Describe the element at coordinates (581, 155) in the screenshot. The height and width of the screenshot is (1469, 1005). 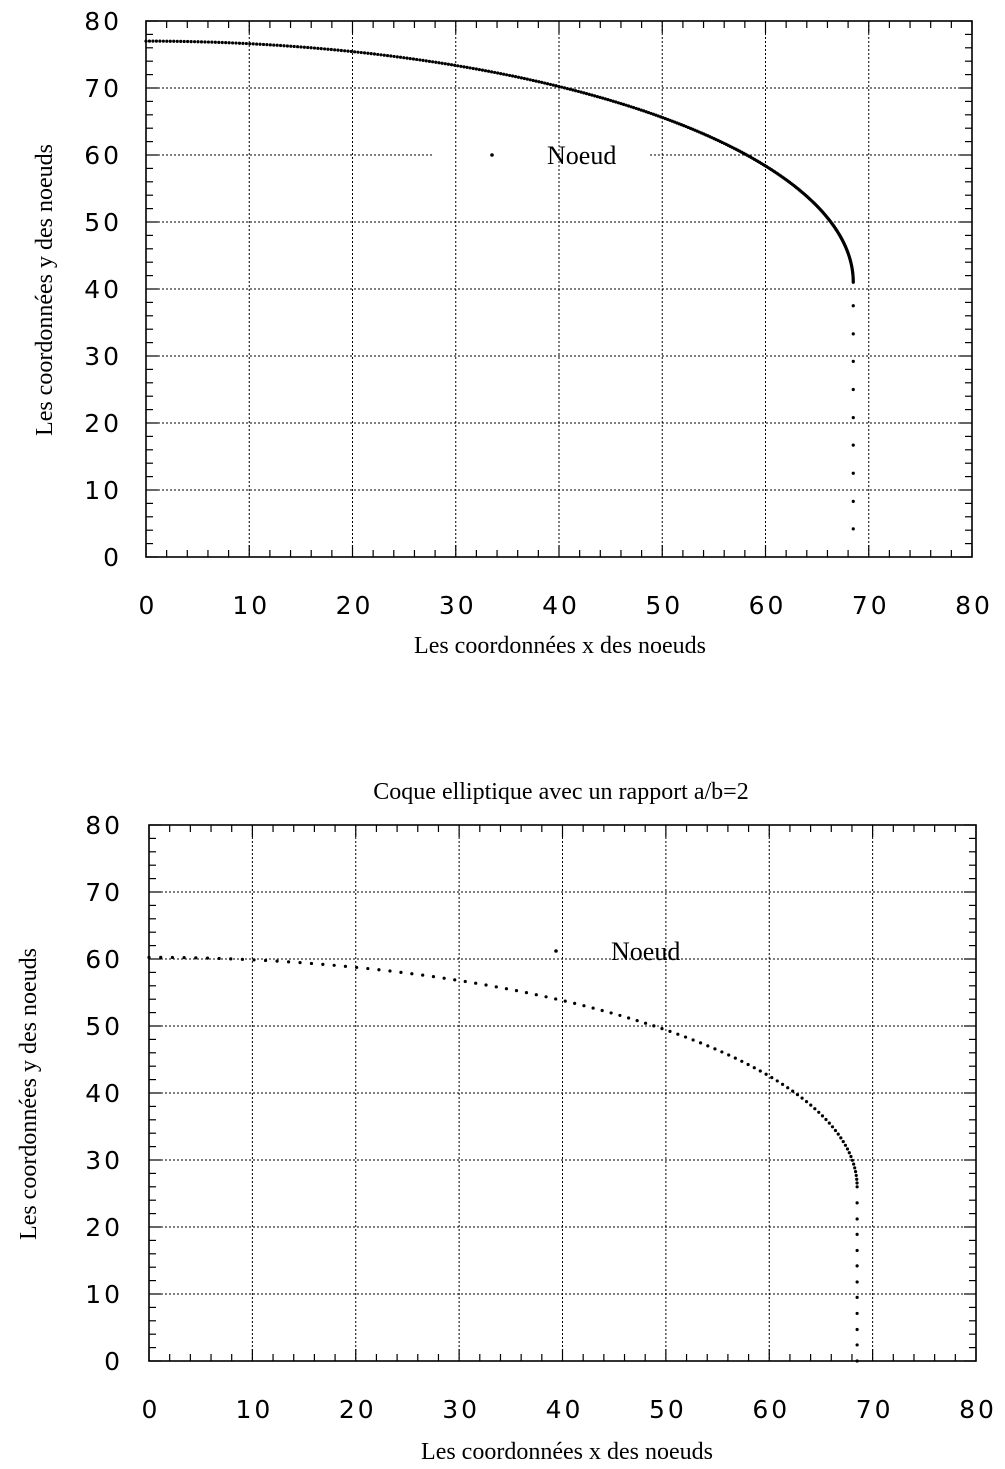
I see `legend-label: Noeud` at that location.